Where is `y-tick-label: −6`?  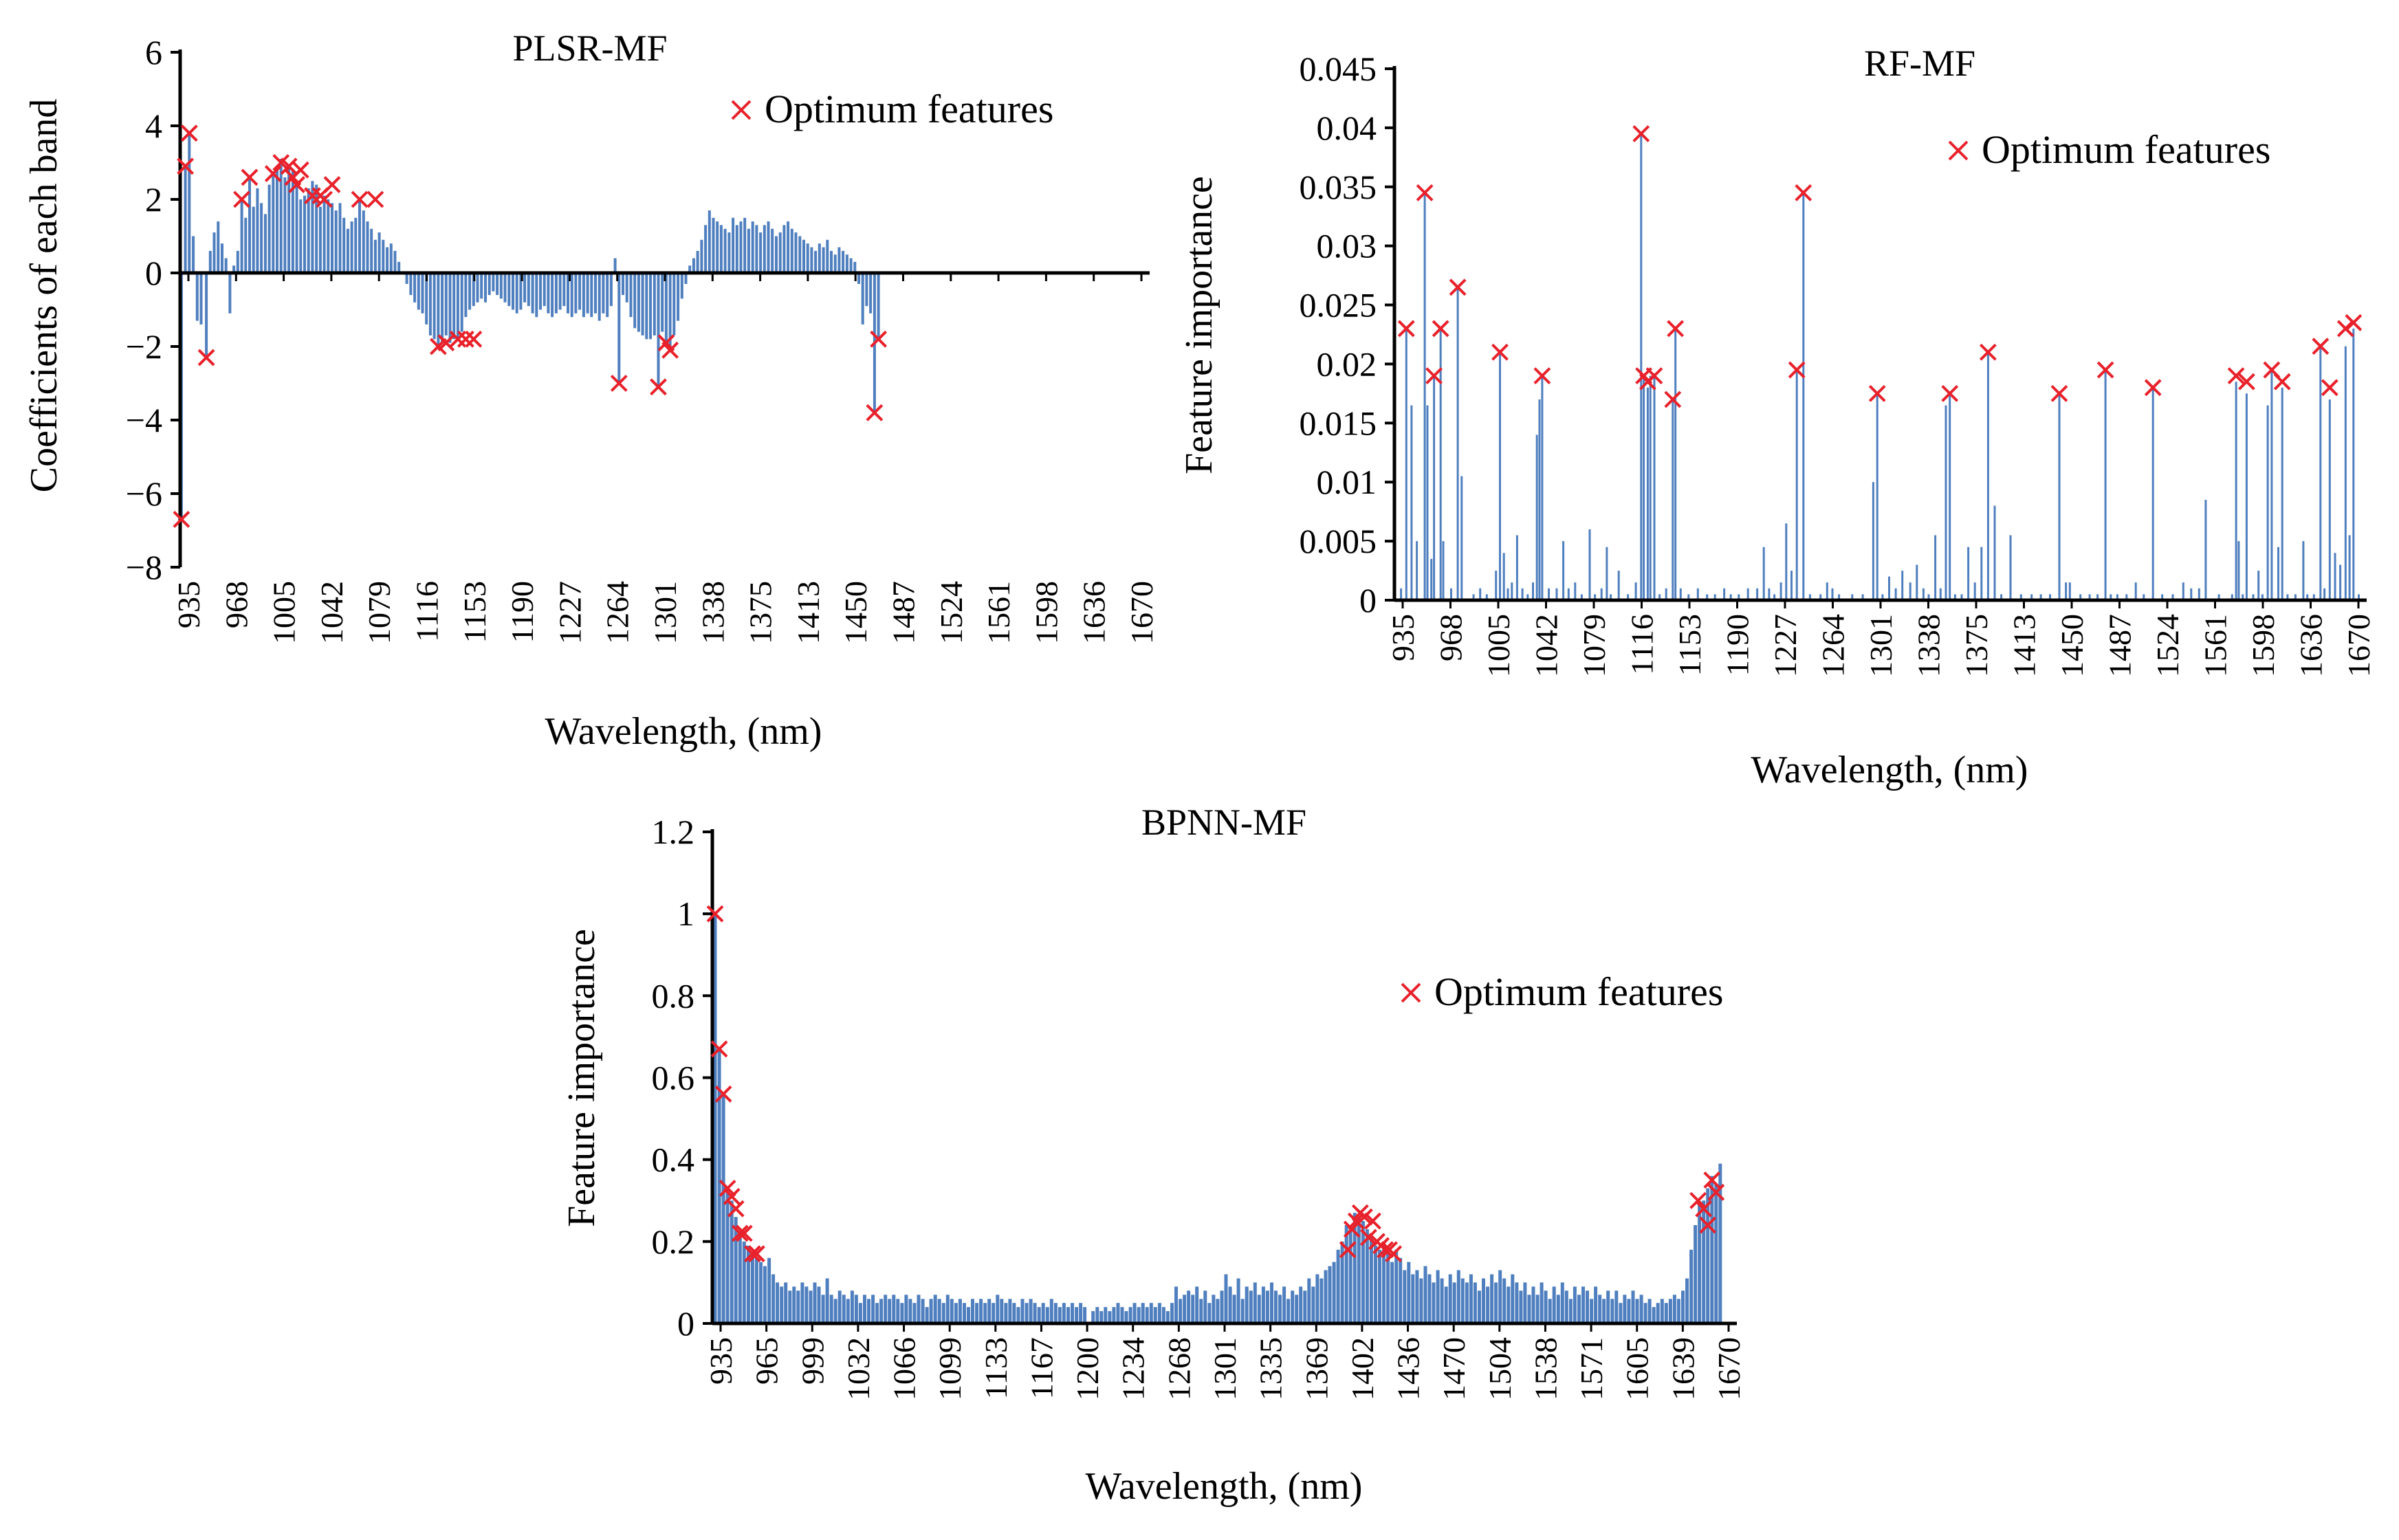
y-tick-label: −6 is located at coordinates (144, 494).